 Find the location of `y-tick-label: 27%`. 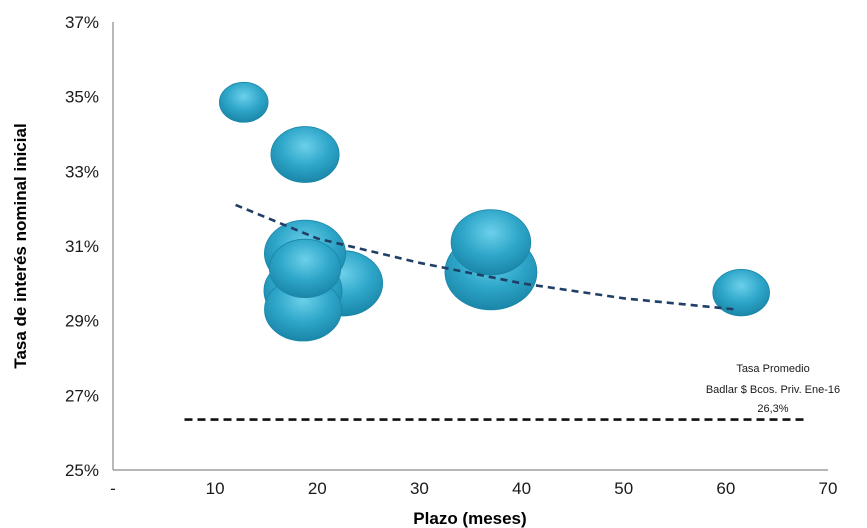

y-tick-label: 27% is located at coordinates (82, 395).